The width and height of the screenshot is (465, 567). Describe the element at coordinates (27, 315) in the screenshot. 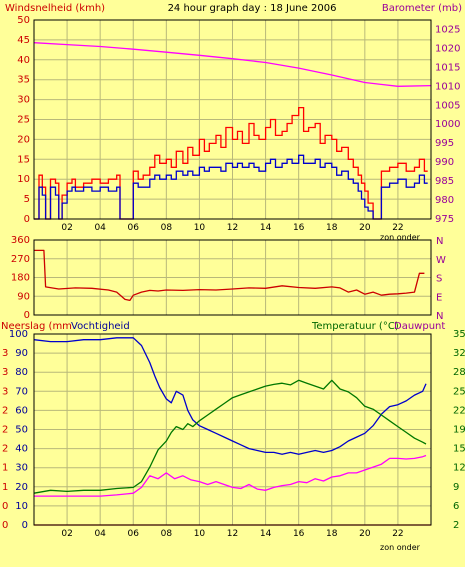

I see `direction-y-tick-label: 0` at that location.